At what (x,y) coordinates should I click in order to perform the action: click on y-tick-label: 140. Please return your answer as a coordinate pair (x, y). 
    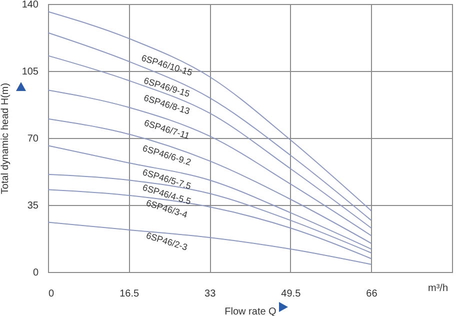
    Looking at the image, I should click on (30, 5).